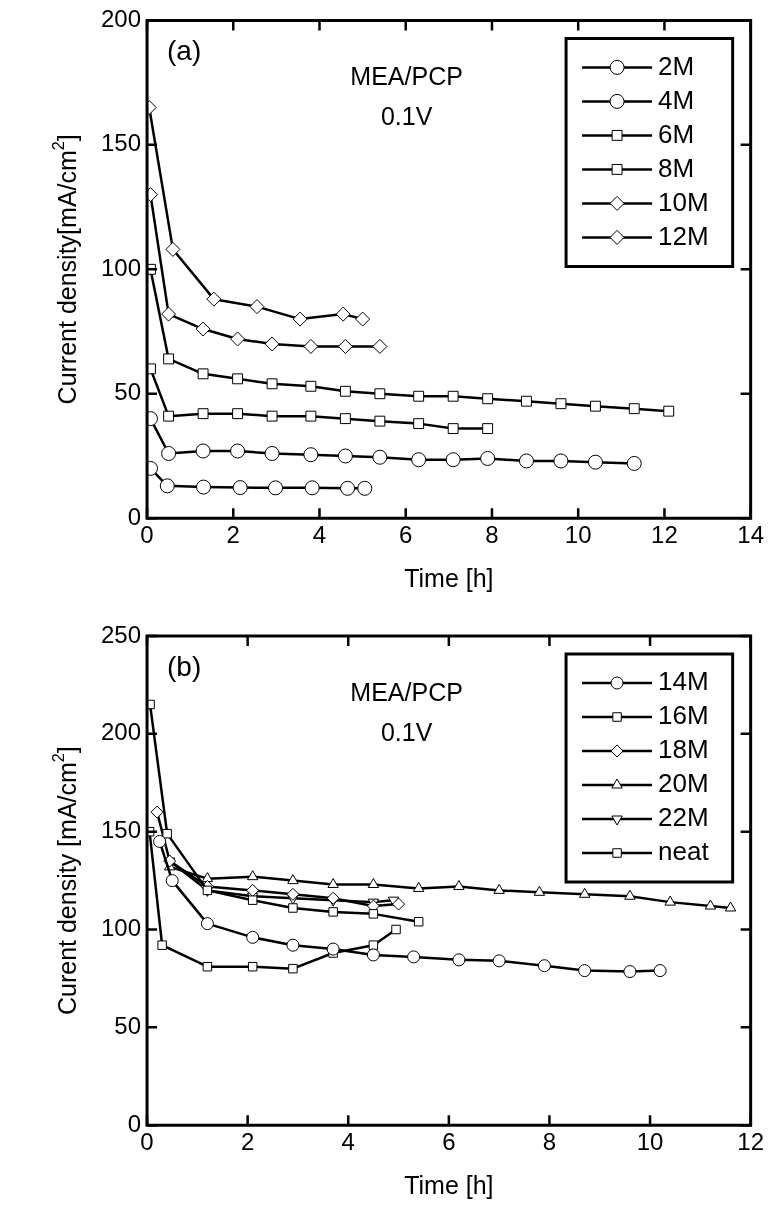 This screenshot has width=768, height=1207. I want to click on annotation: (b), so click(184, 666).